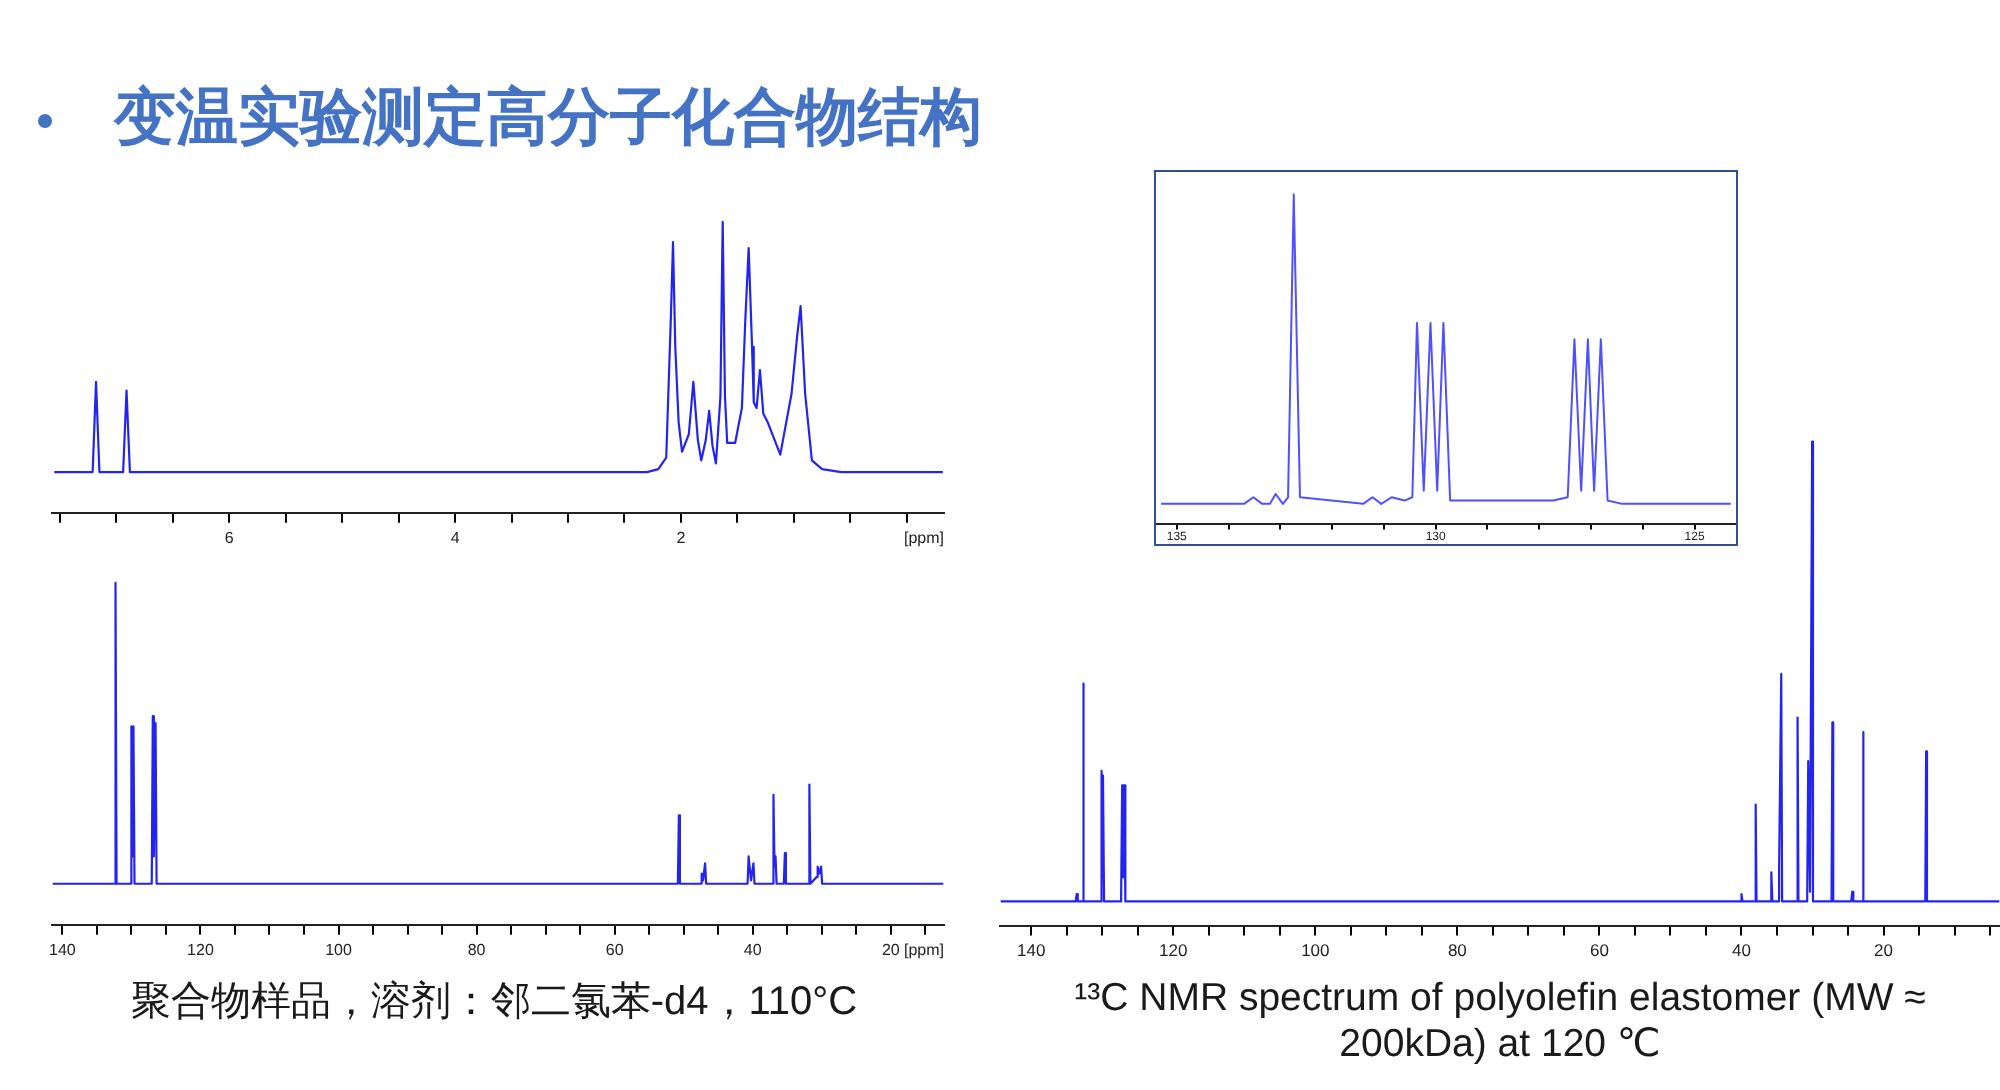 The width and height of the screenshot is (2000, 1090). I want to click on text: ¹³C NMR spectrum of polyolefin elastomer (MW ≈ 200kDa) at 120 ℃, so click(1500, 1022).